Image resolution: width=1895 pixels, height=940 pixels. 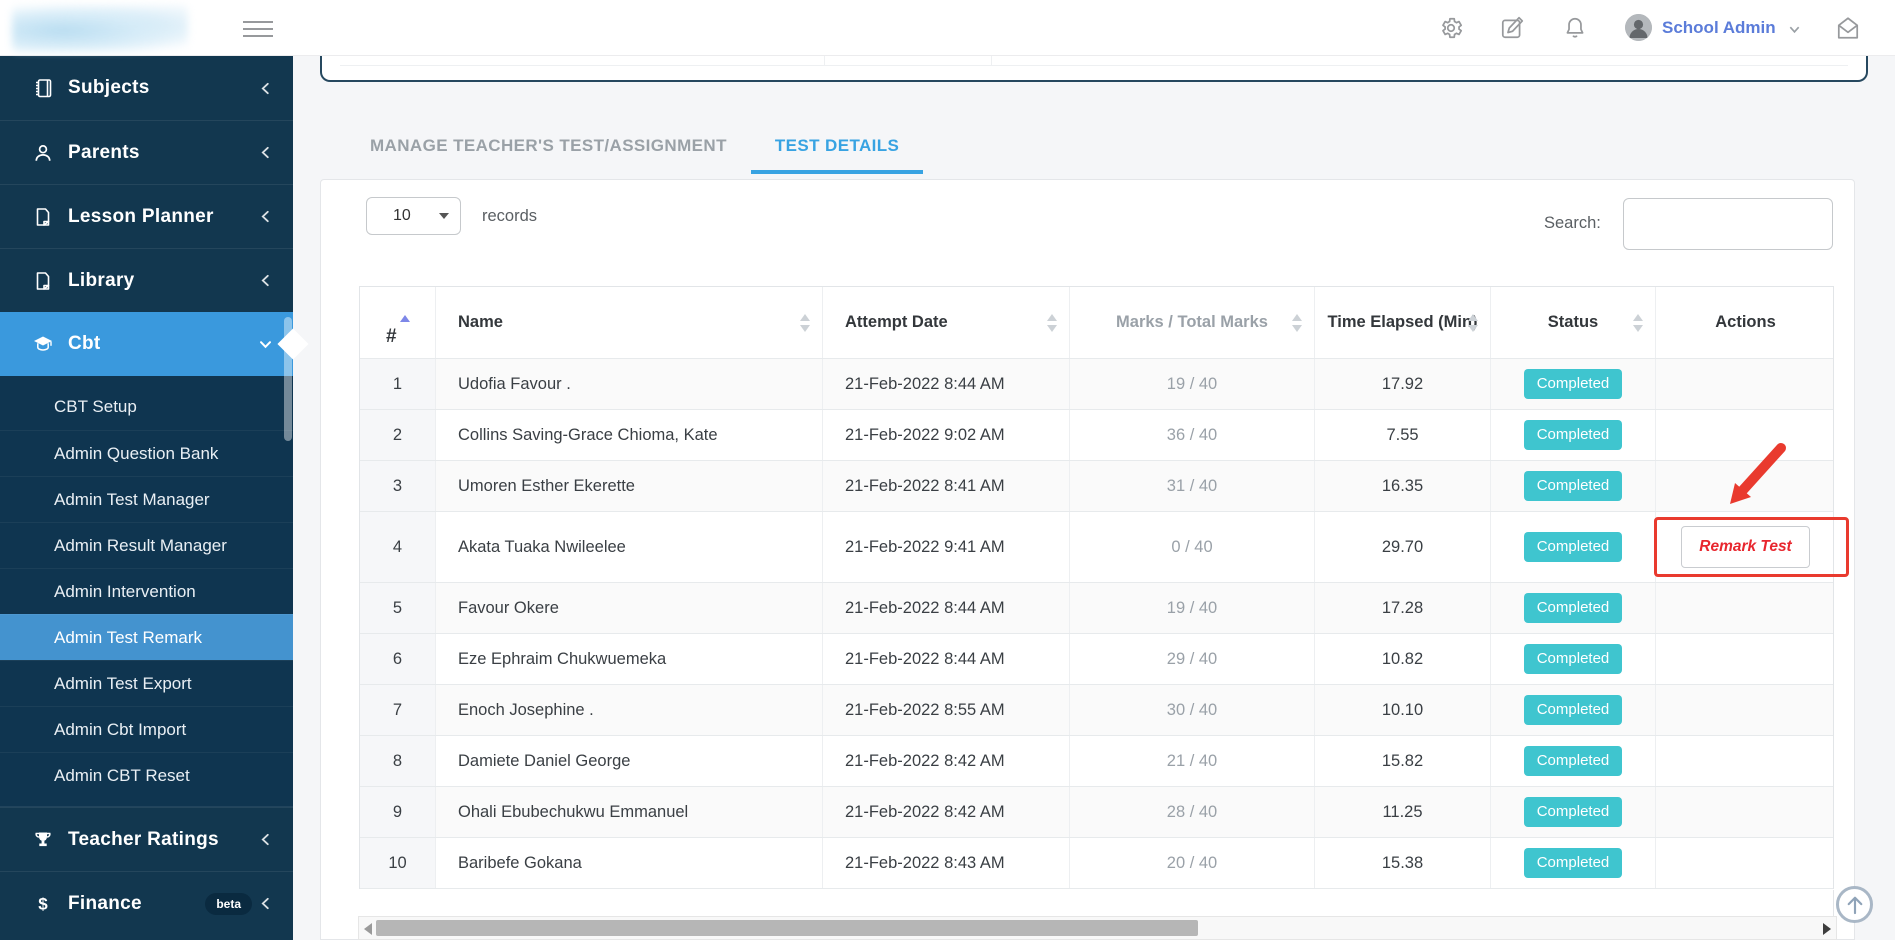 I want to click on cell-name: Damiete Daniel George, so click(x=629, y=761).